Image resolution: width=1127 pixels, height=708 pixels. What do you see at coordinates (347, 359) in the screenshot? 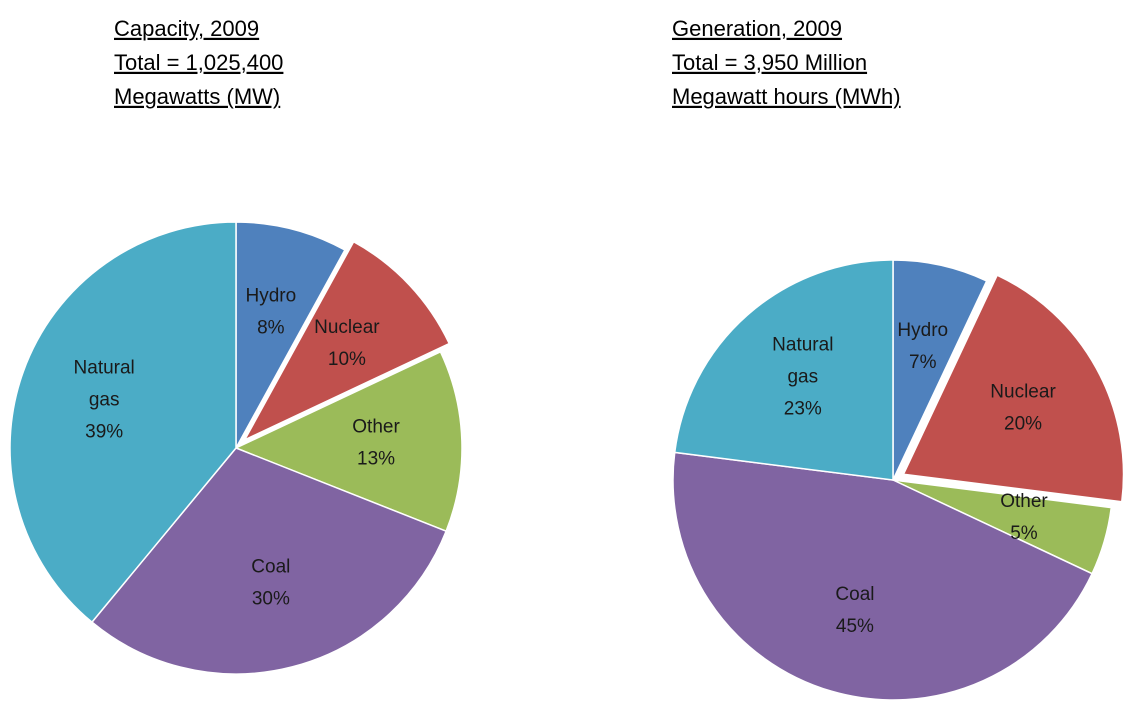
I see `slice-value-label: 10%` at bounding box center [347, 359].